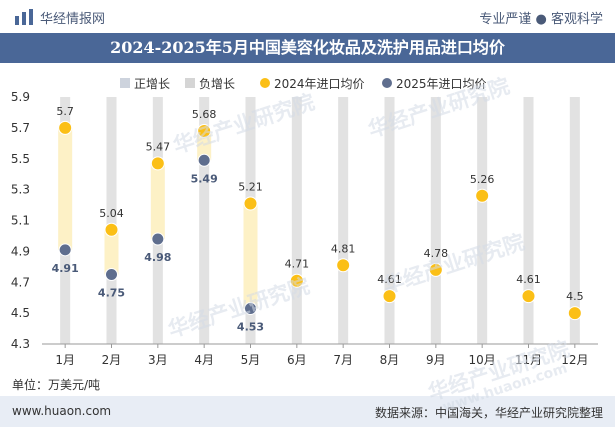  What do you see at coordinates (343, 248) in the screenshot?
I see `data-label-2024: 4.81` at bounding box center [343, 248].